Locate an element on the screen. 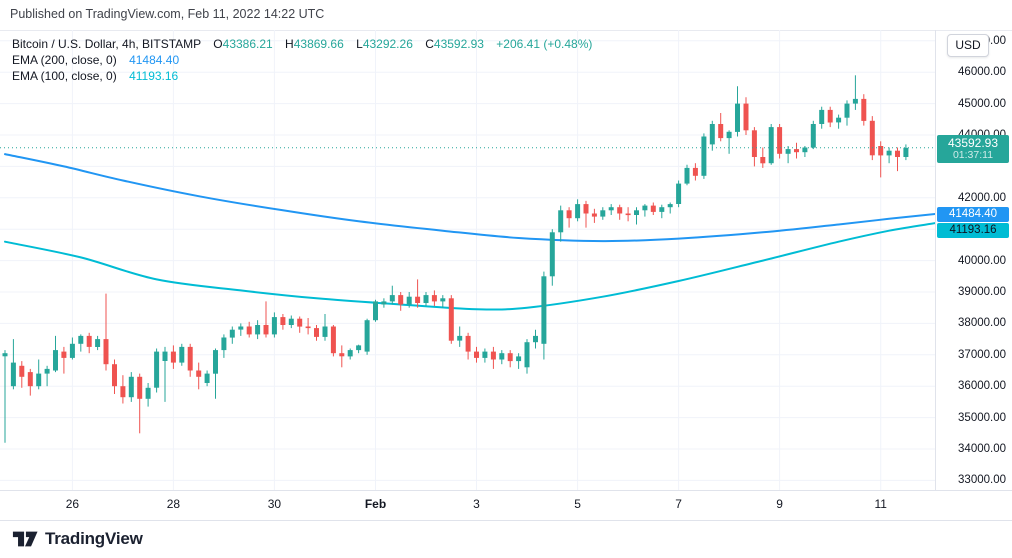 The height and width of the screenshot is (558, 1012). price-axis-label: 33000.00 is located at coordinates (982, 480).